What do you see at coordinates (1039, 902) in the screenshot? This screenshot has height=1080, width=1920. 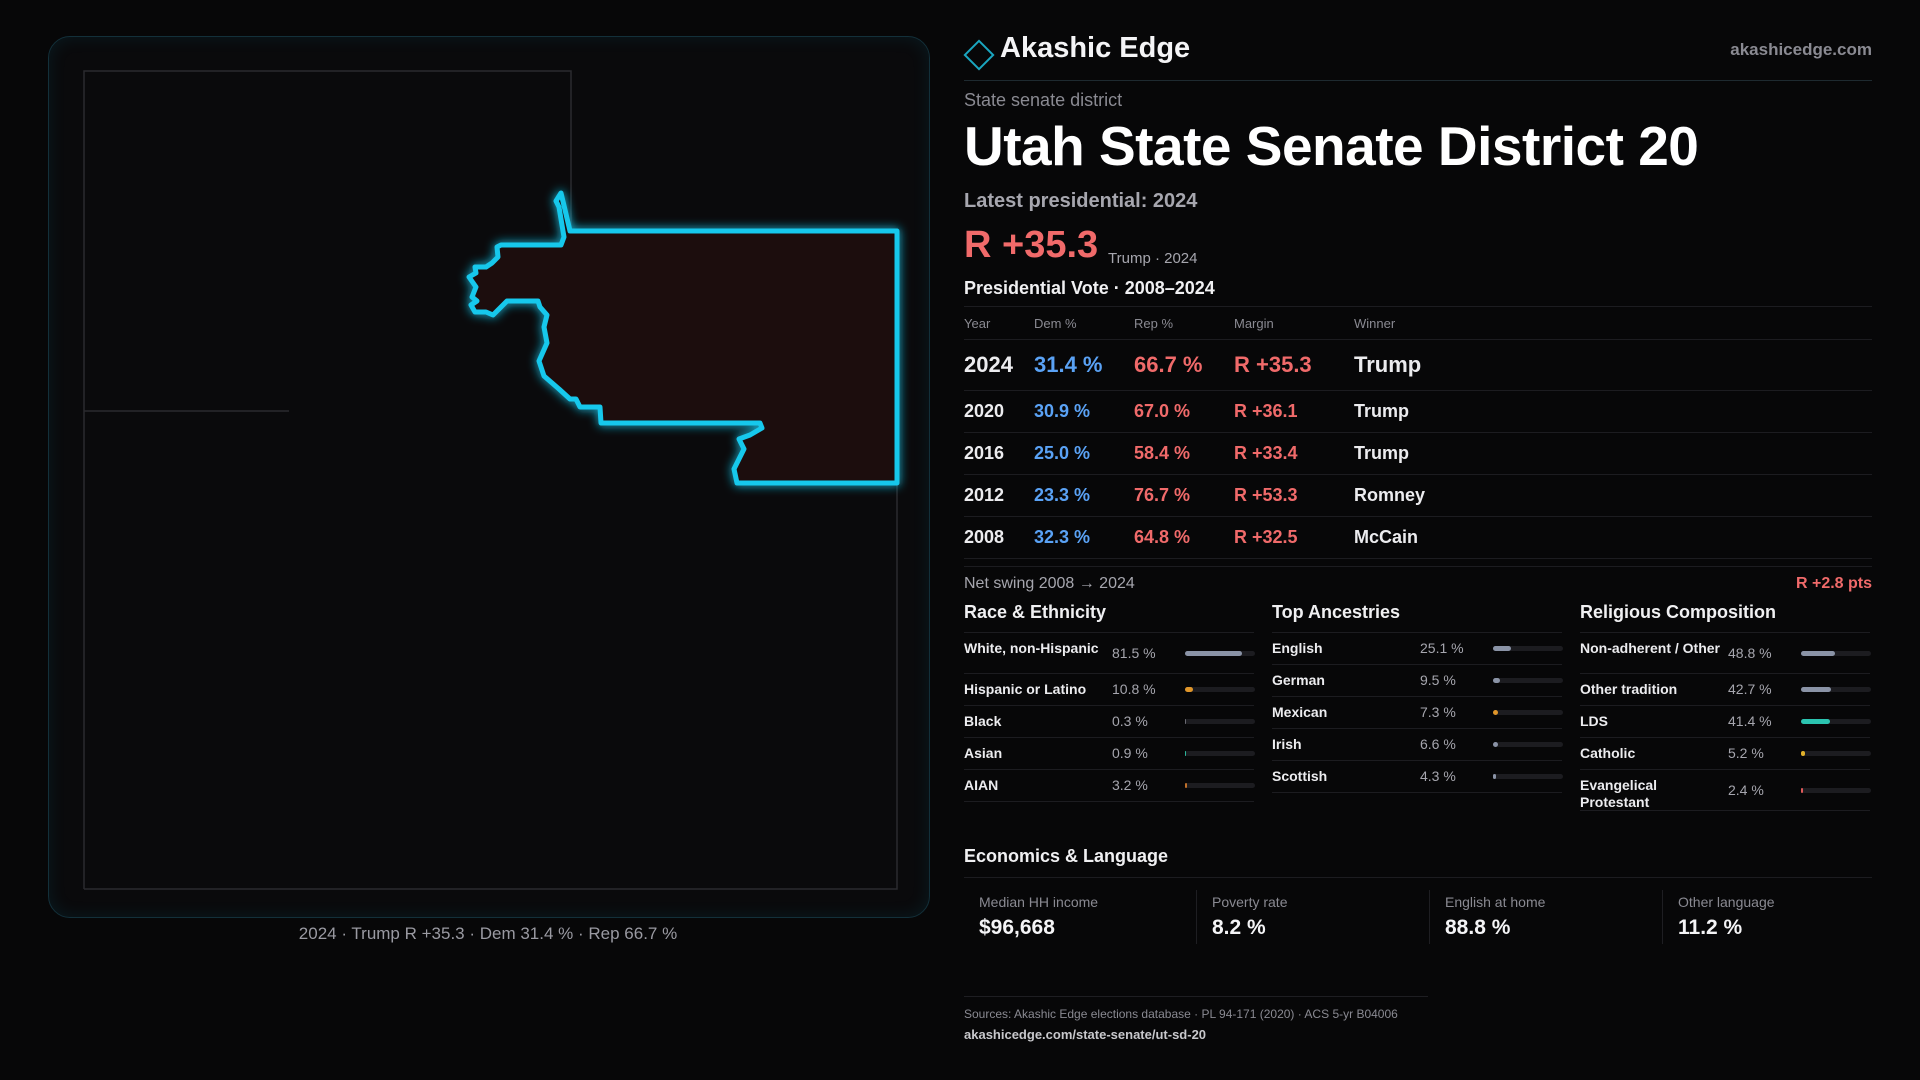 I see `stat-label: Median HH income` at bounding box center [1039, 902].